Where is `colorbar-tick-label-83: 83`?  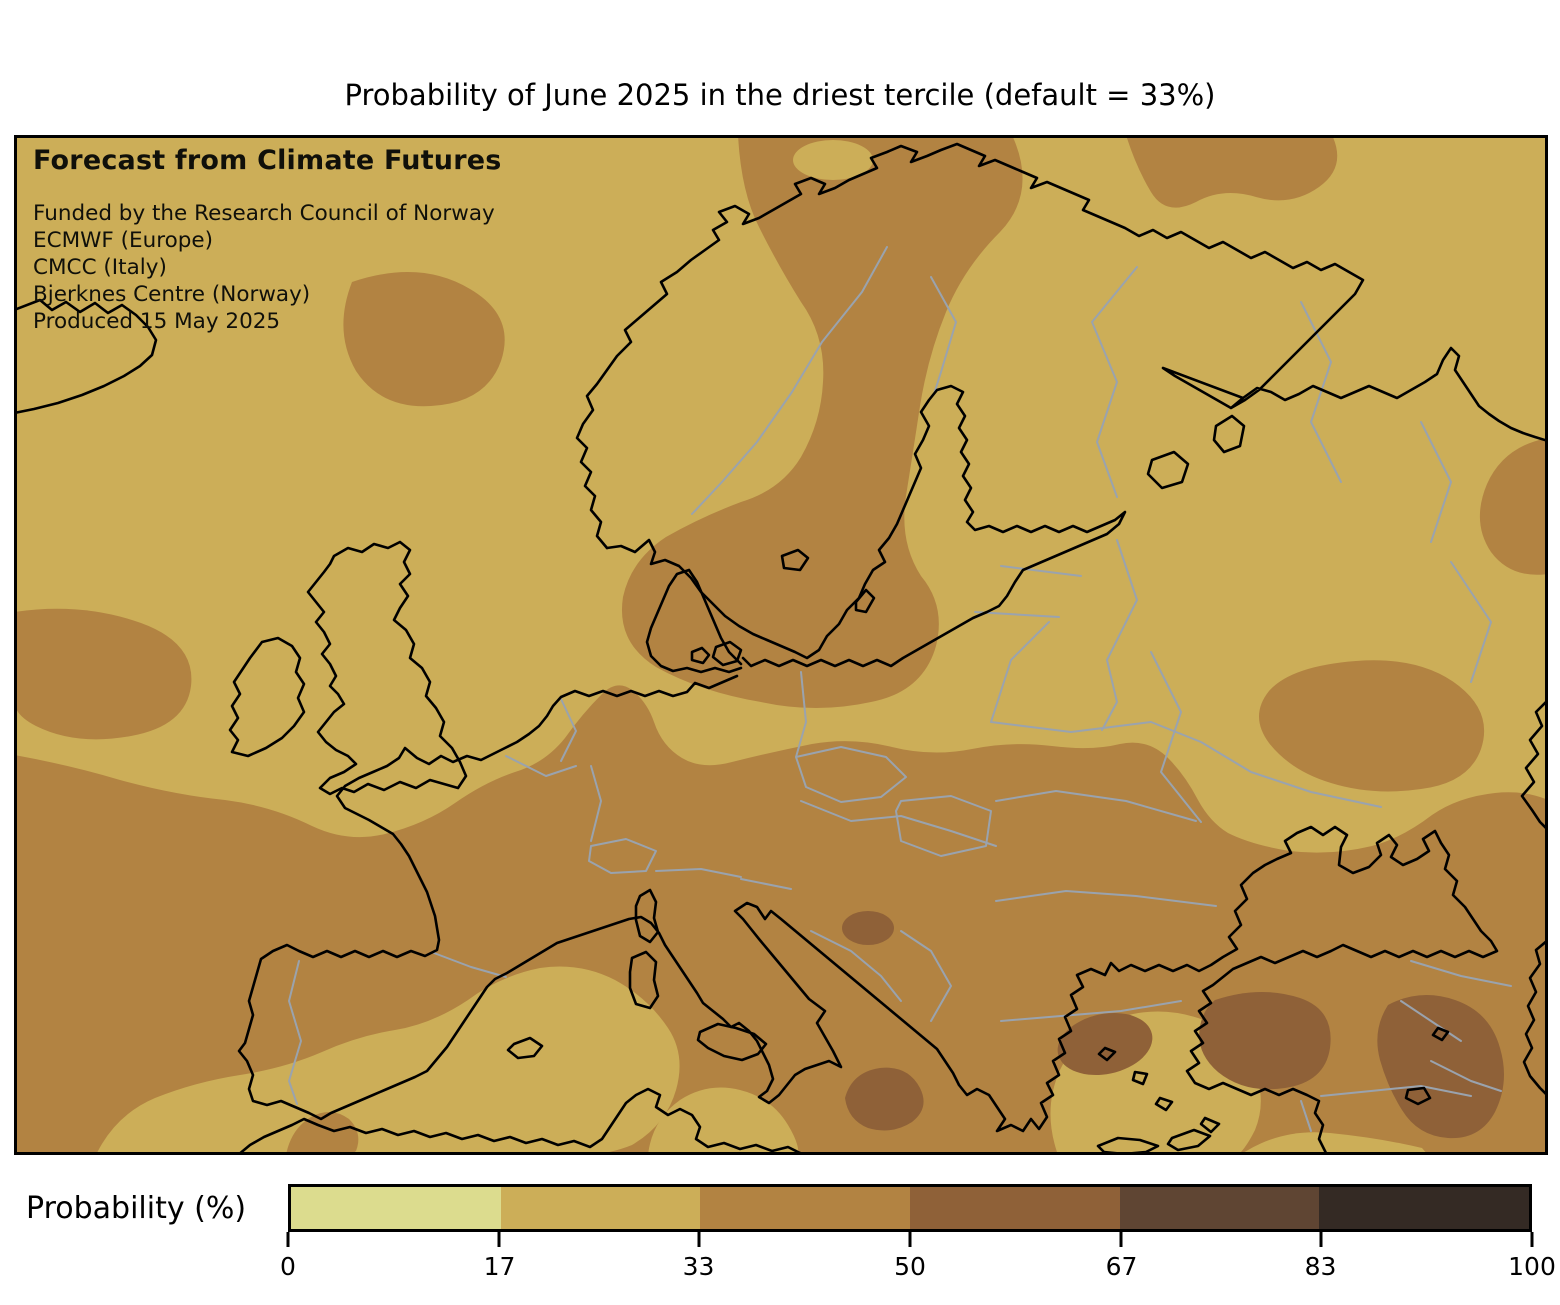
colorbar-tick-label-83: 83 is located at coordinates (1320, 1266).